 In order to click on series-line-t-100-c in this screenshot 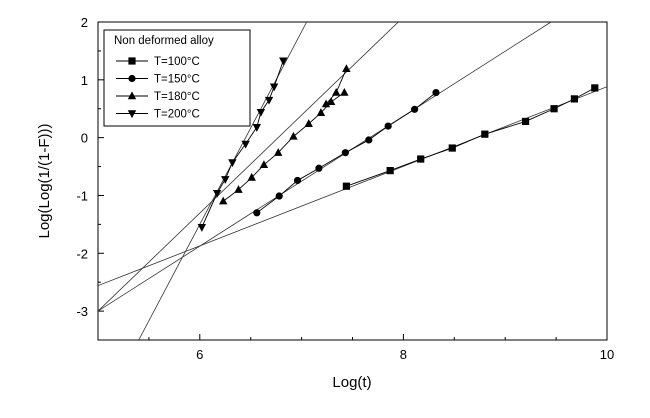, I will do `click(470, 137)`.